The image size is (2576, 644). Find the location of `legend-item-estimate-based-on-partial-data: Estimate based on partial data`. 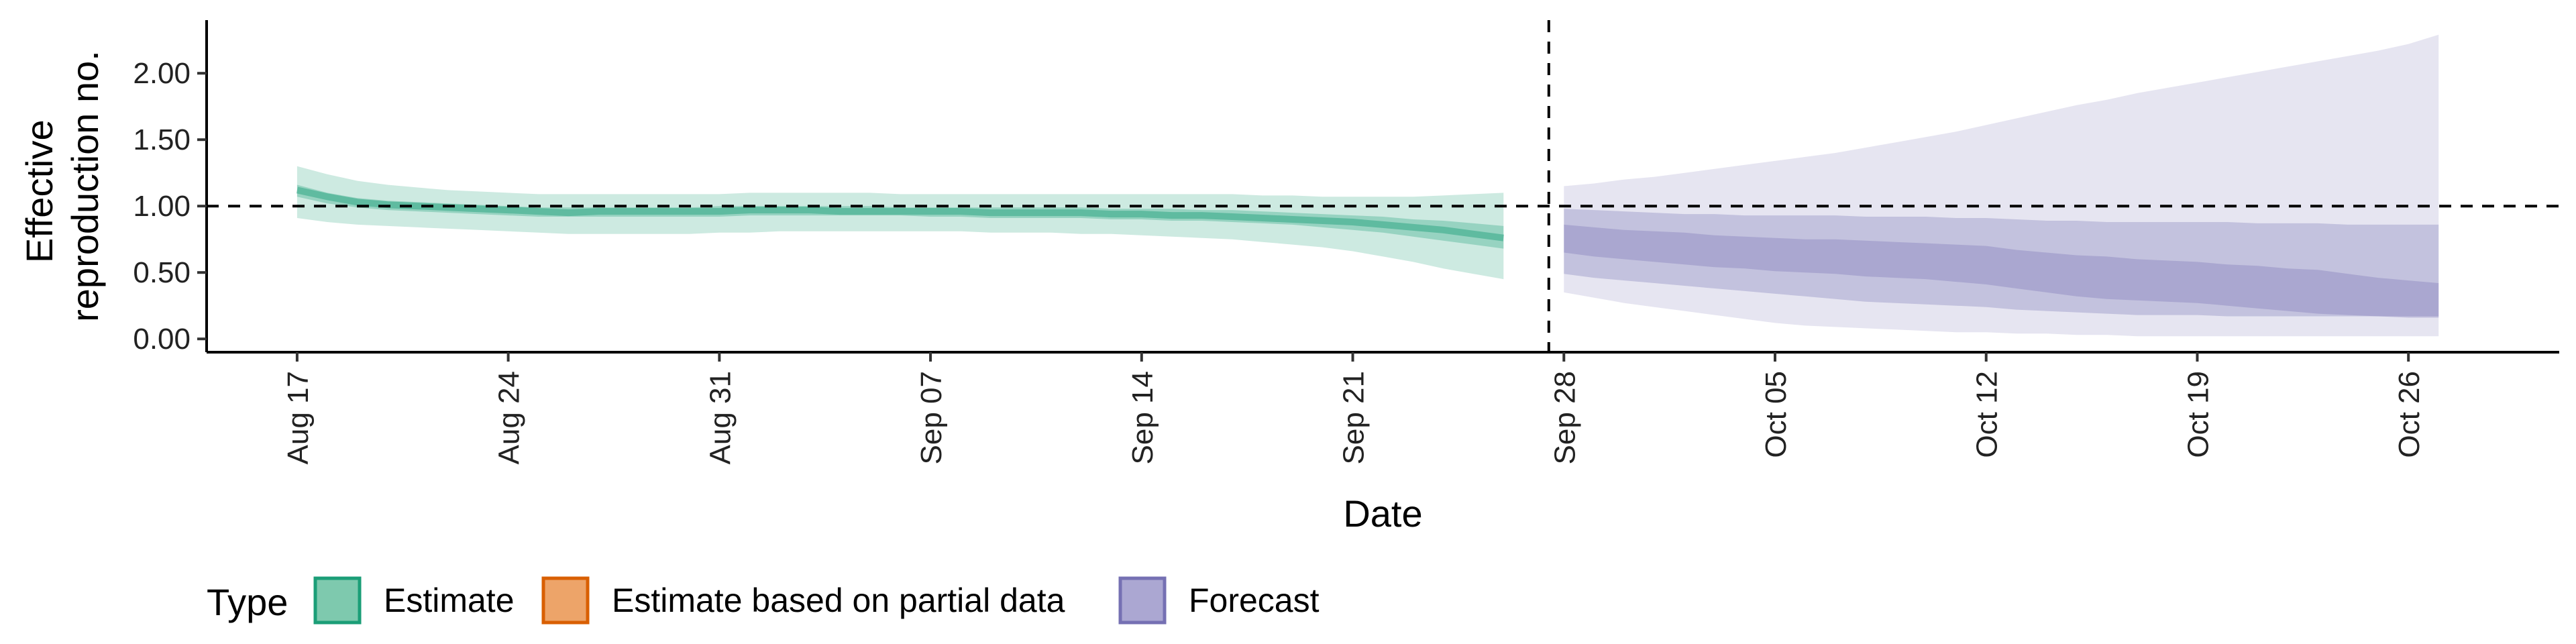

legend-item-estimate-based-on-partial-data: Estimate based on partial data is located at coordinates (803, 600).